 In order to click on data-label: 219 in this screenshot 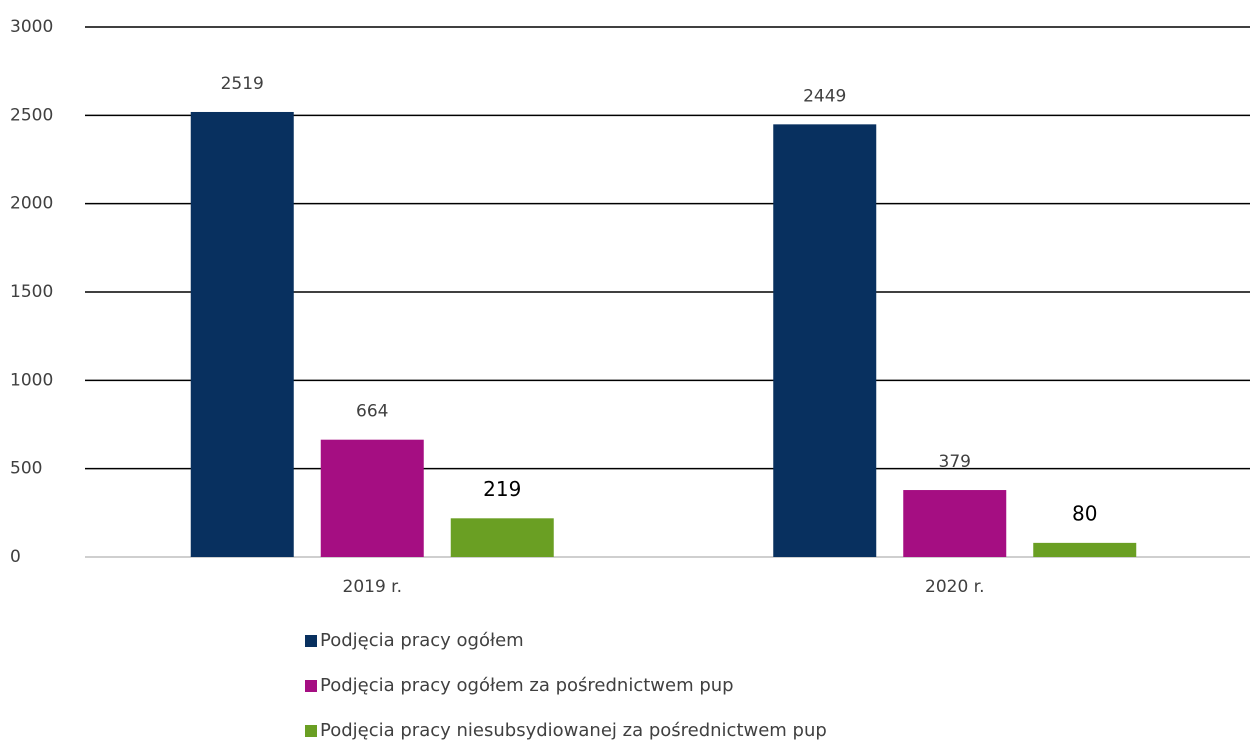, I will do `click(502, 489)`.